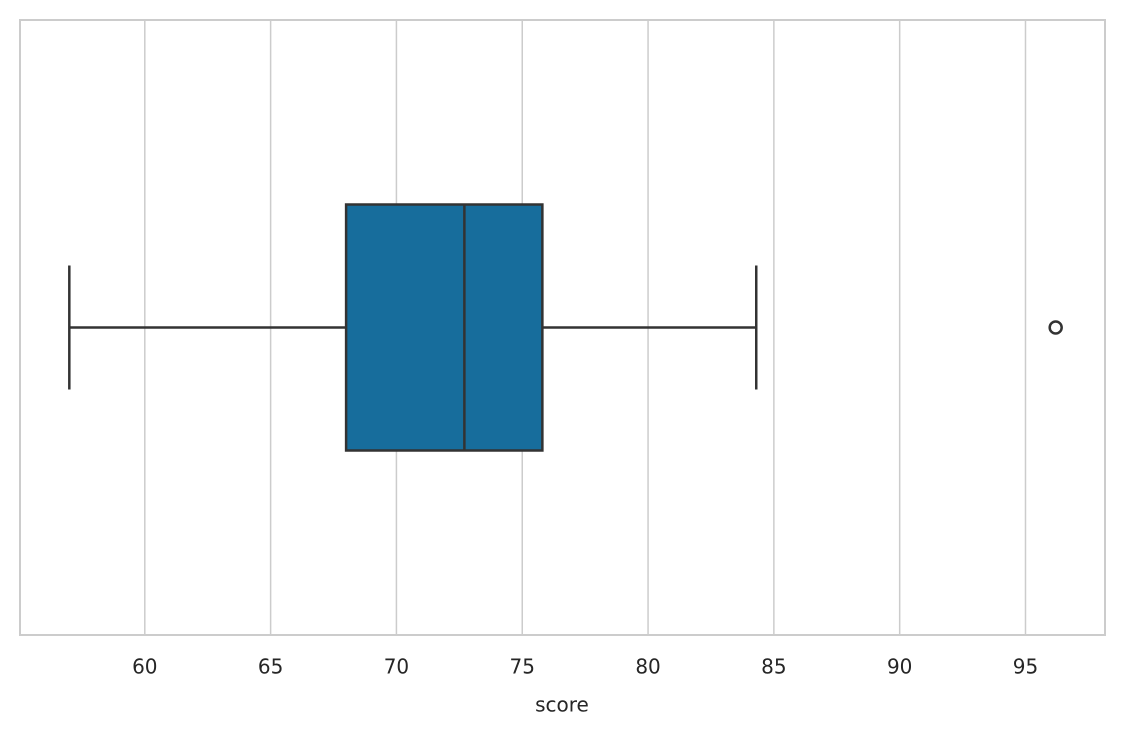 This screenshot has height=740, width=1124. What do you see at coordinates (1055, 327) in the screenshot?
I see `outlier` at bounding box center [1055, 327].